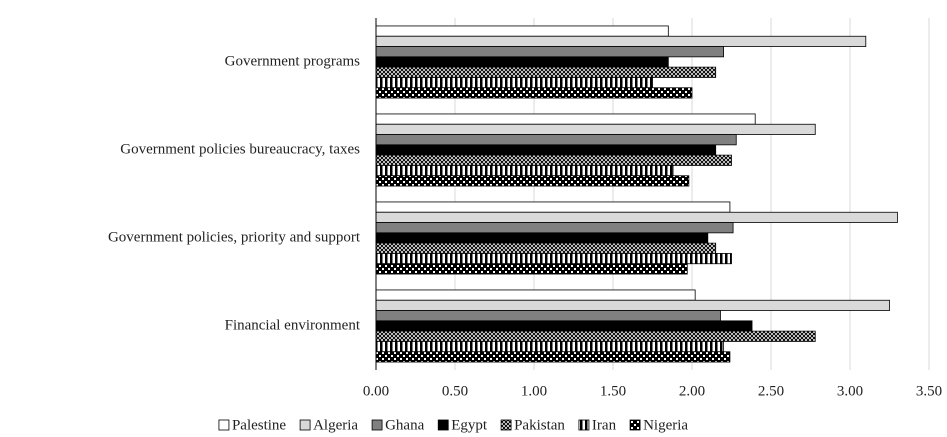 The width and height of the screenshot is (947, 437). I want to click on legend-label: Iran, so click(604, 425).